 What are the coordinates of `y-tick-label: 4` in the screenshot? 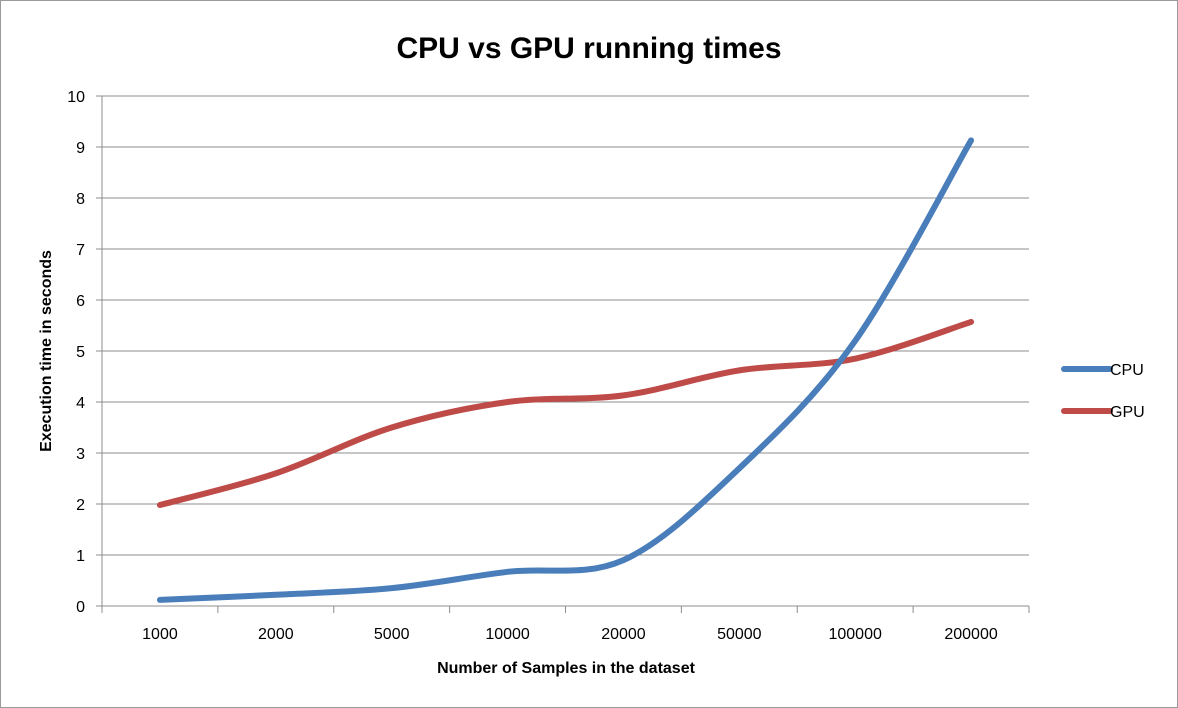 It's located at (80, 403).